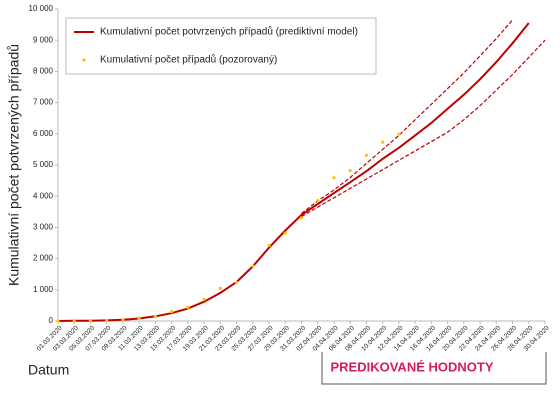 The height and width of the screenshot is (400, 560). What do you see at coordinates (43, 164) in the screenshot?
I see `y-tick-label: 5 000` at bounding box center [43, 164].